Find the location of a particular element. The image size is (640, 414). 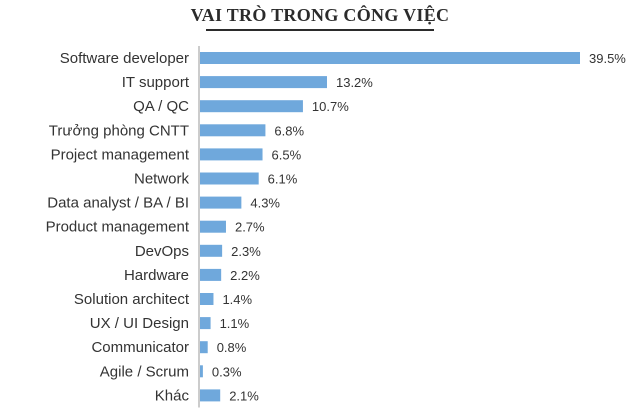

value-label: 2.3% is located at coordinates (246, 251).